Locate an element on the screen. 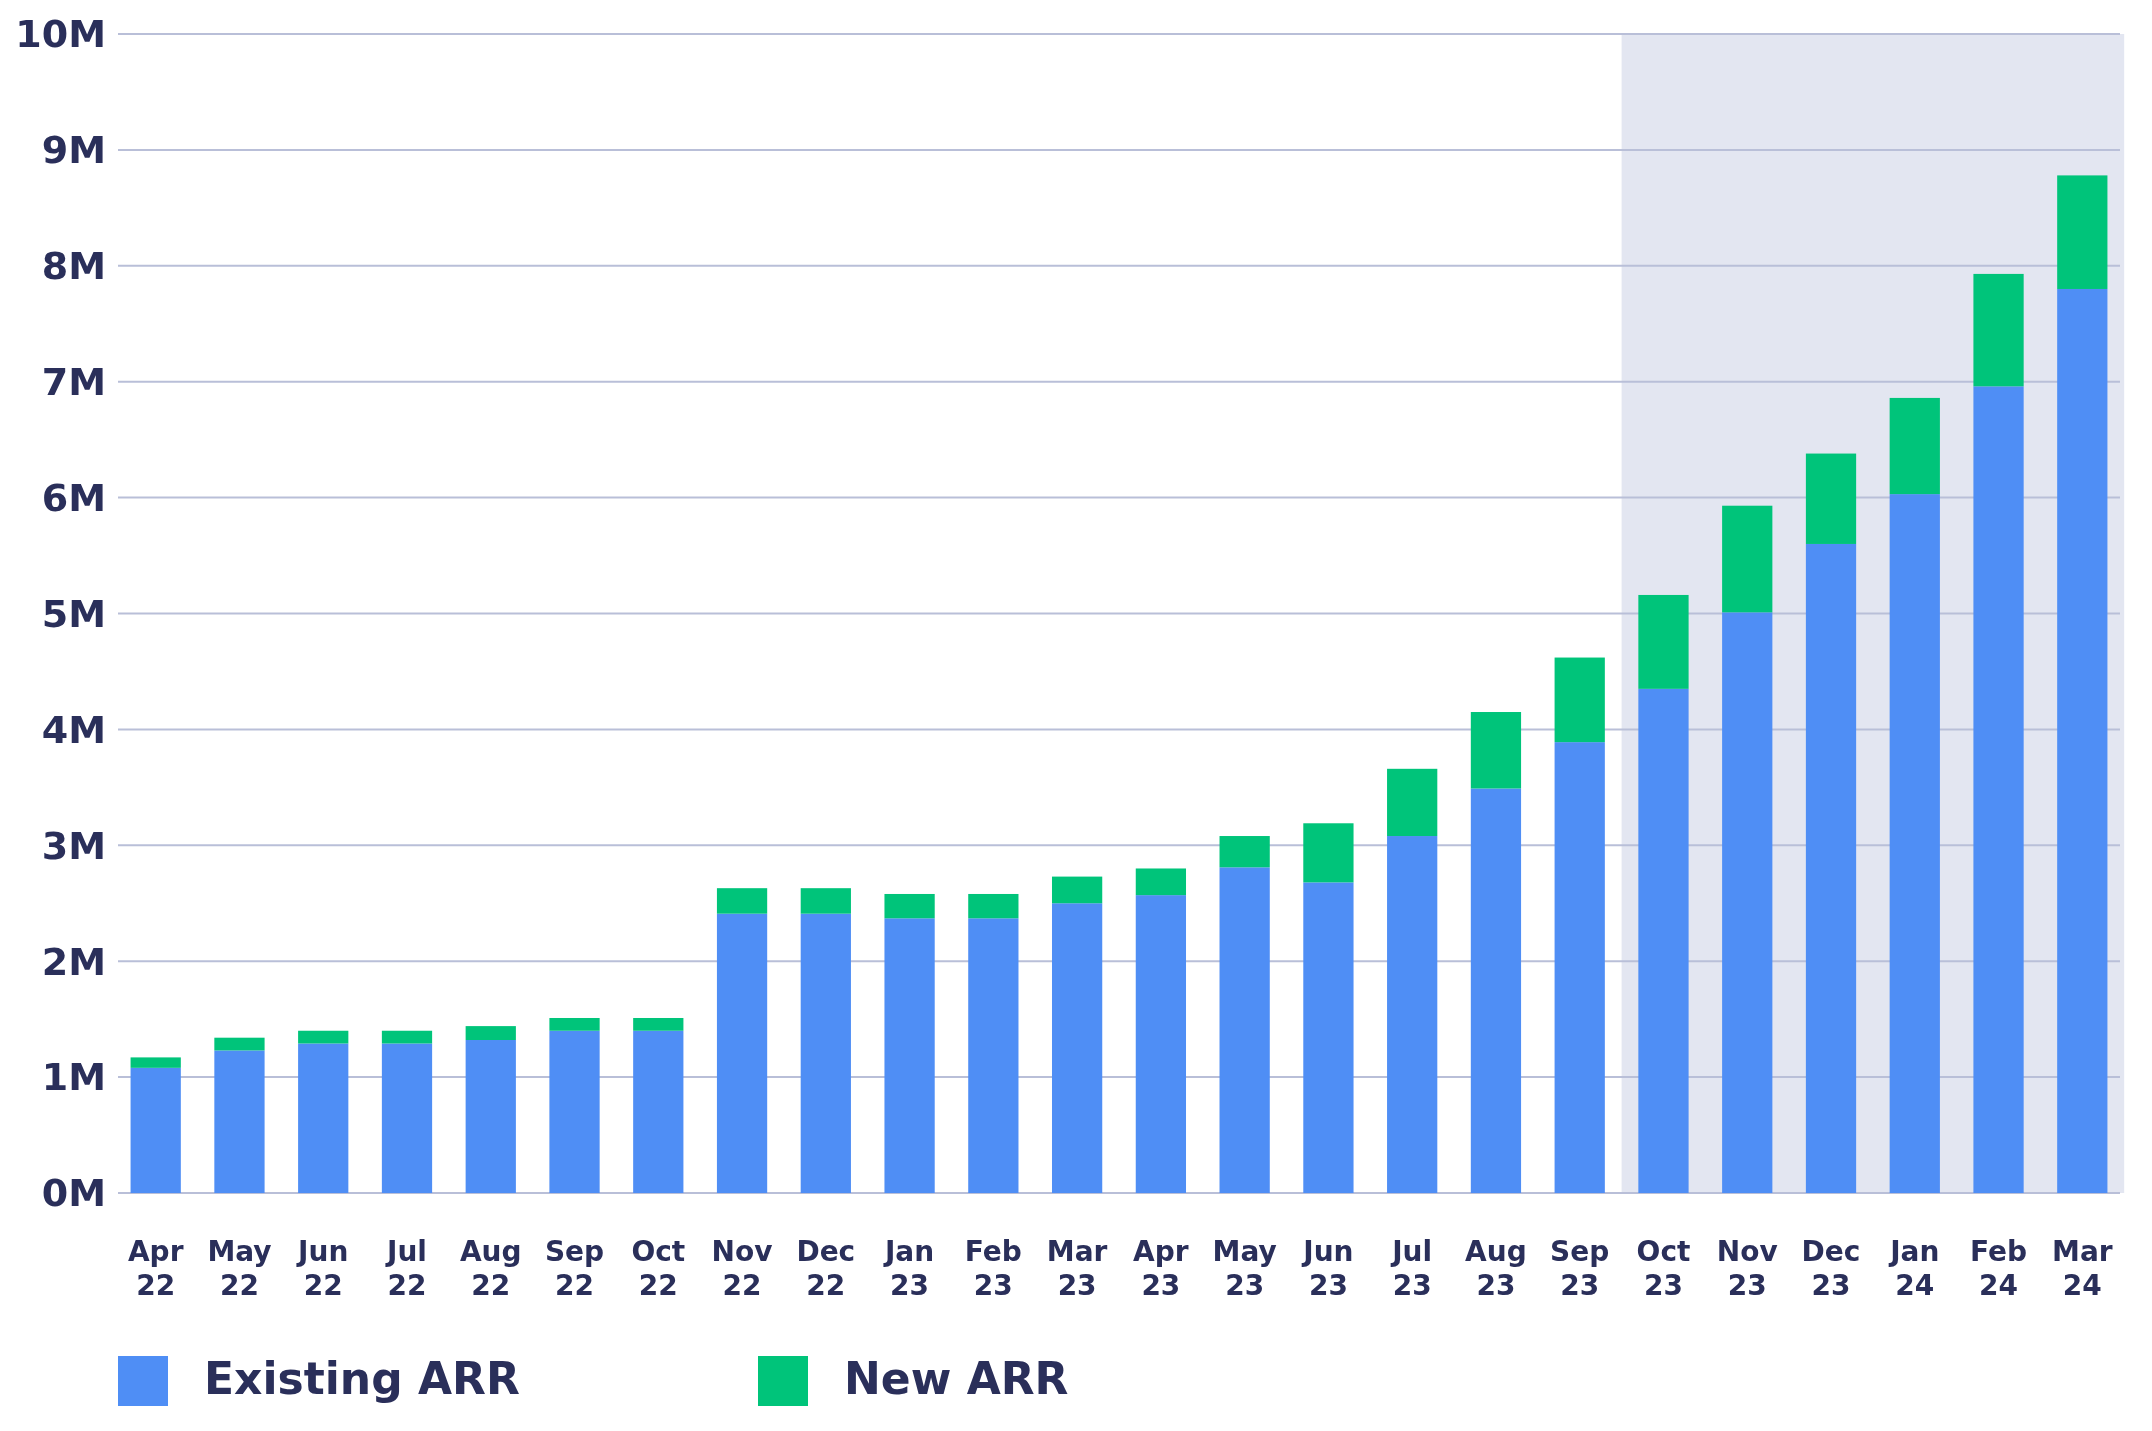 Image resolution: width=2152 pixels, height=1431 pixels. x-tick-label: Feb 24 is located at coordinates (1999, 1268).